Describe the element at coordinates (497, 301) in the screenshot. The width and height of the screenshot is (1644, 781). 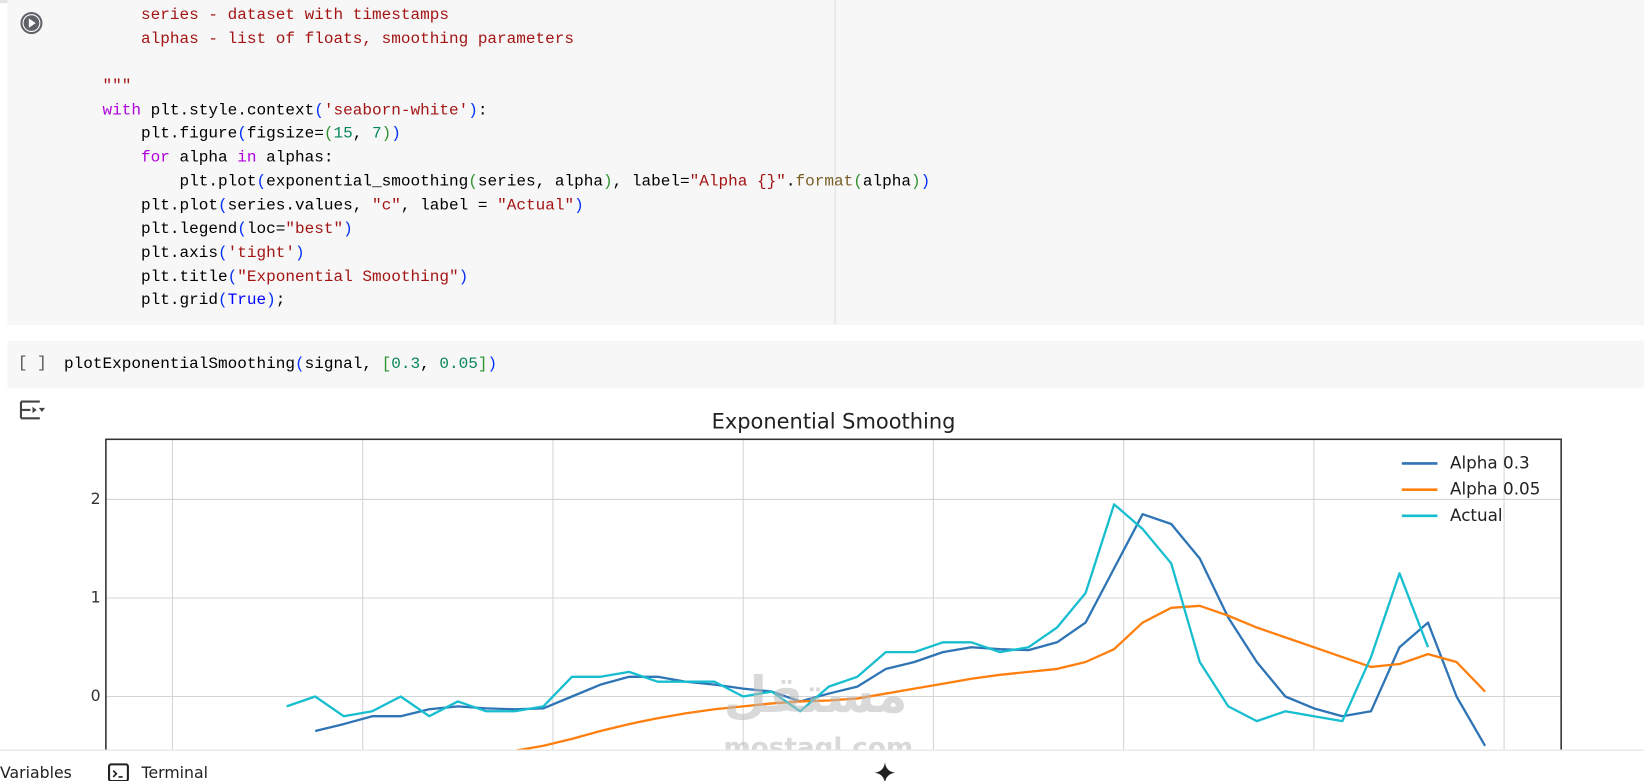
I see `code-line: plt.grid(True);` at that location.